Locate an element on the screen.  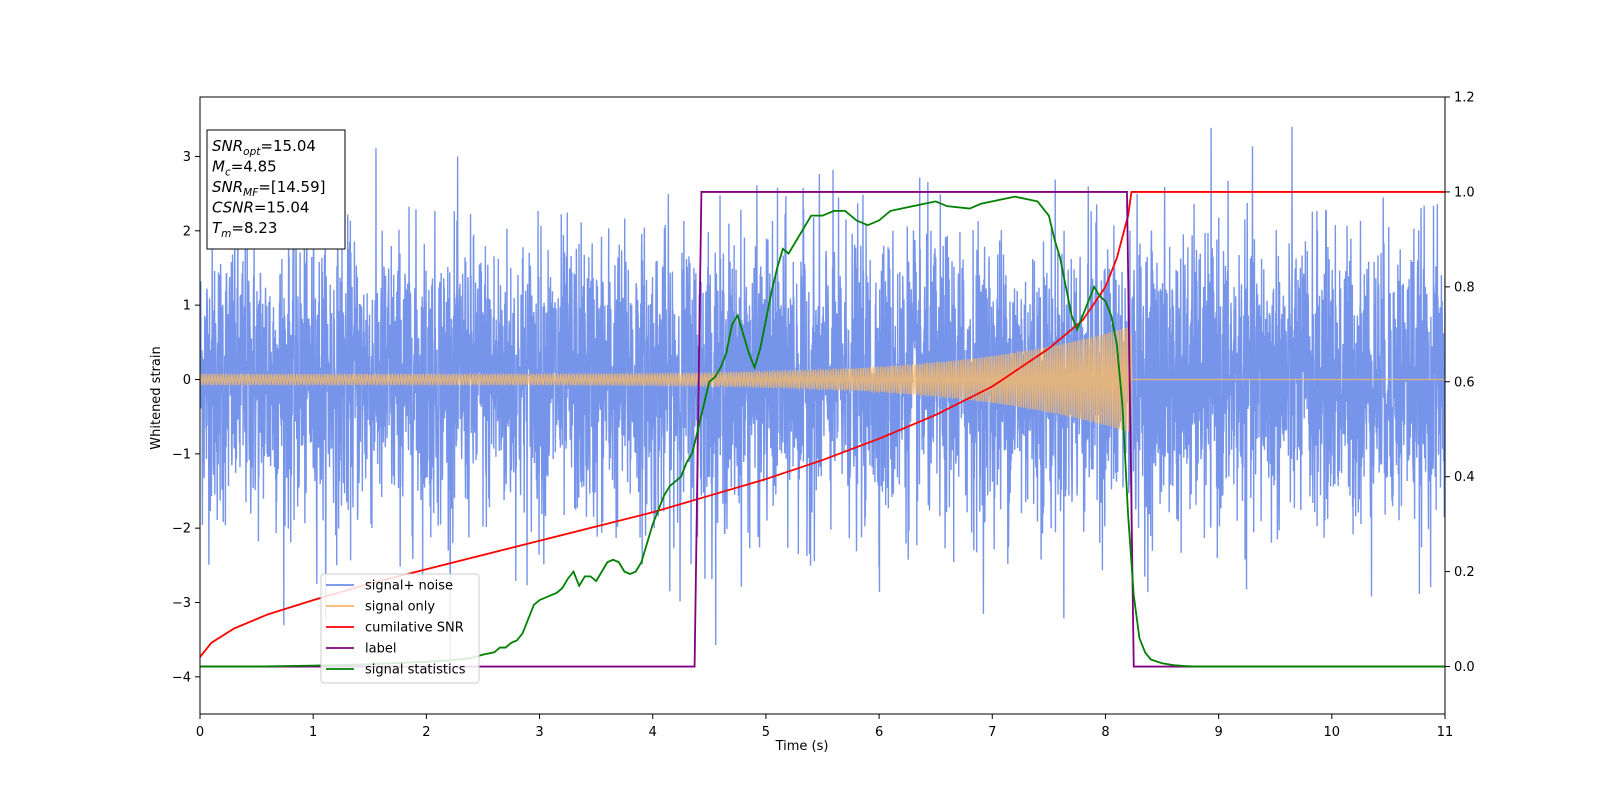
x-tick-label: 6 is located at coordinates (879, 732).